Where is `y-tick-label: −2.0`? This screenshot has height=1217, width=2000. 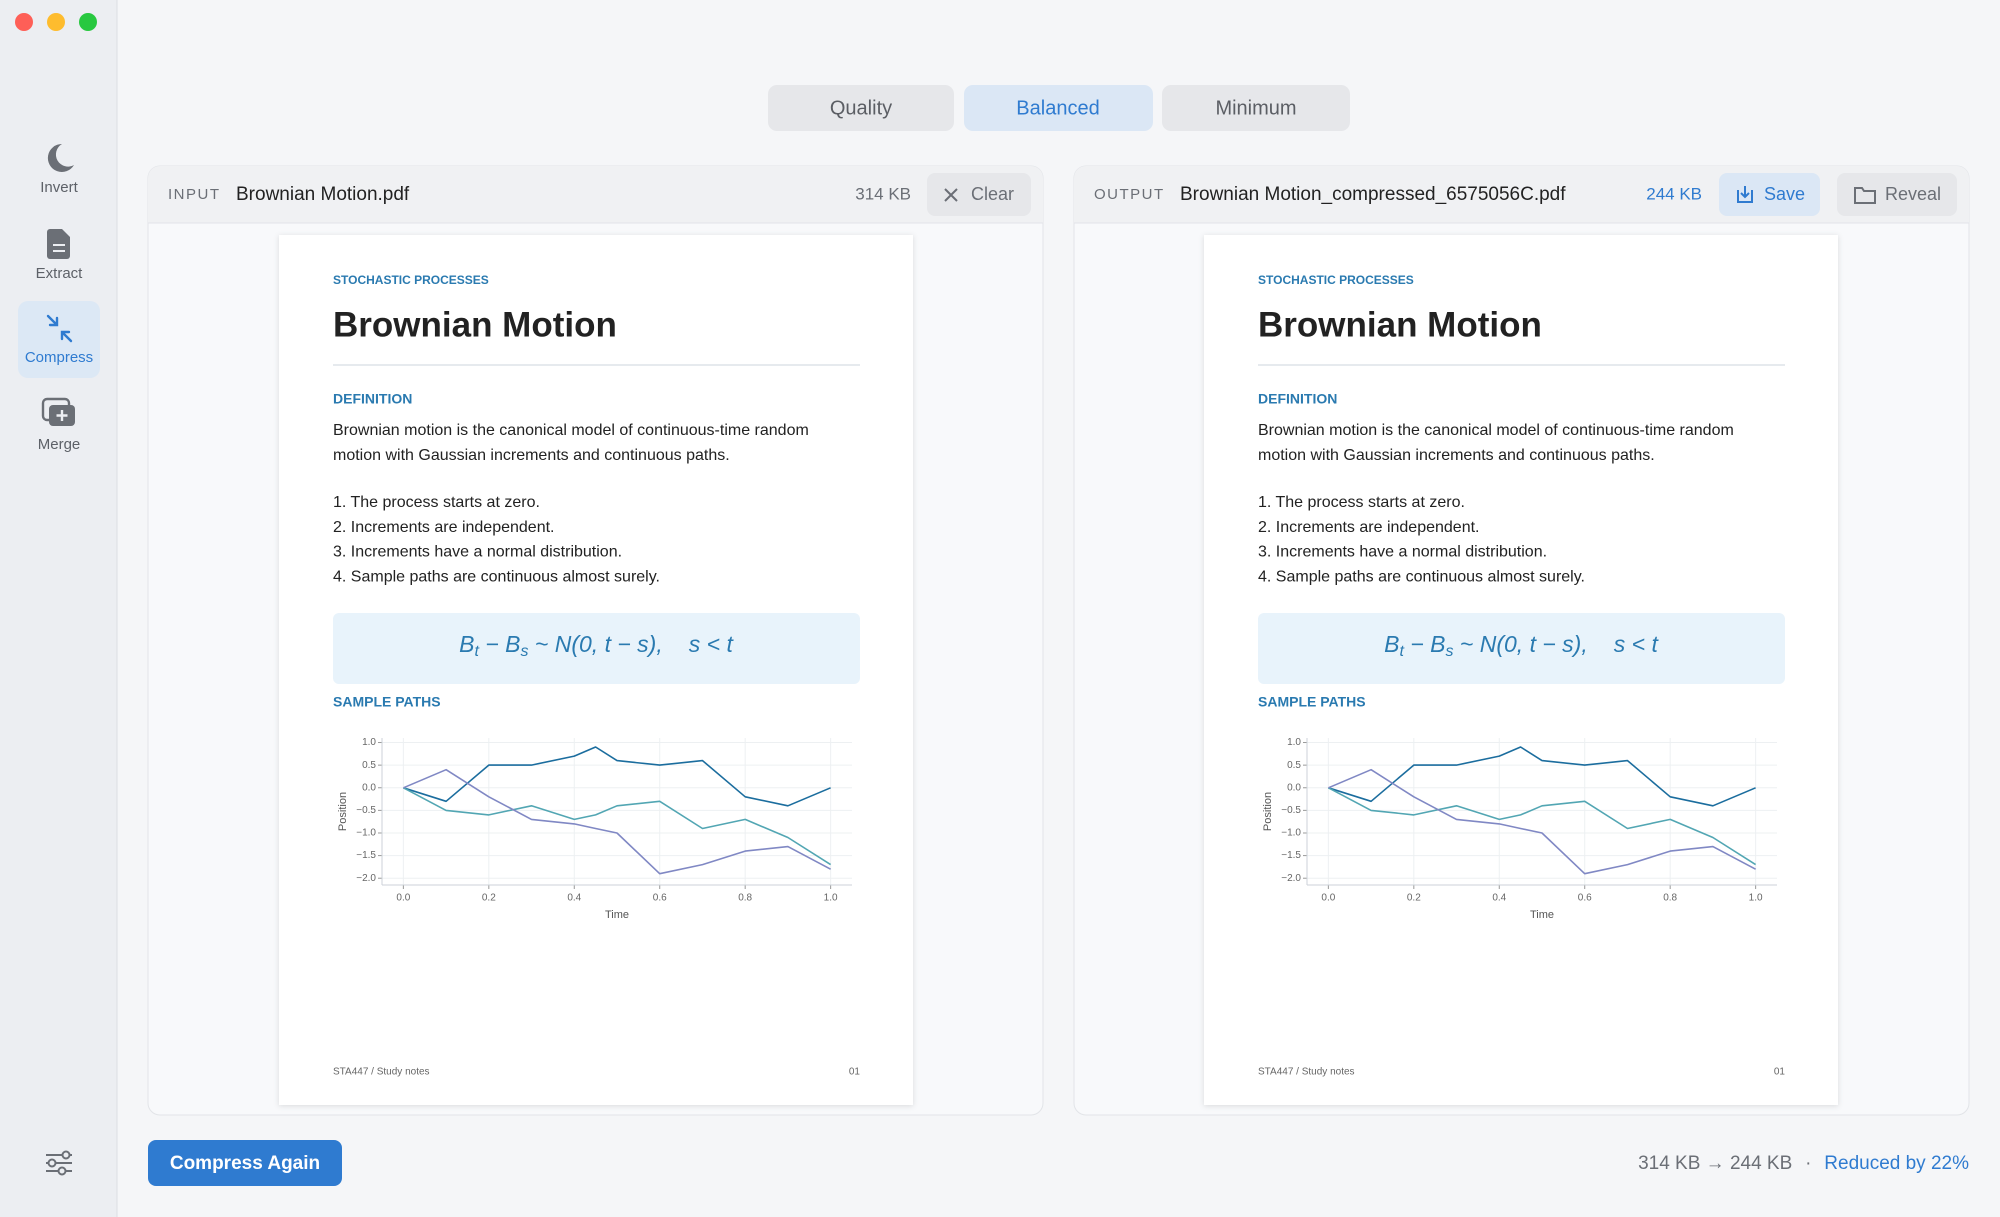 y-tick-label: −2.0 is located at coordinates (366, 878).